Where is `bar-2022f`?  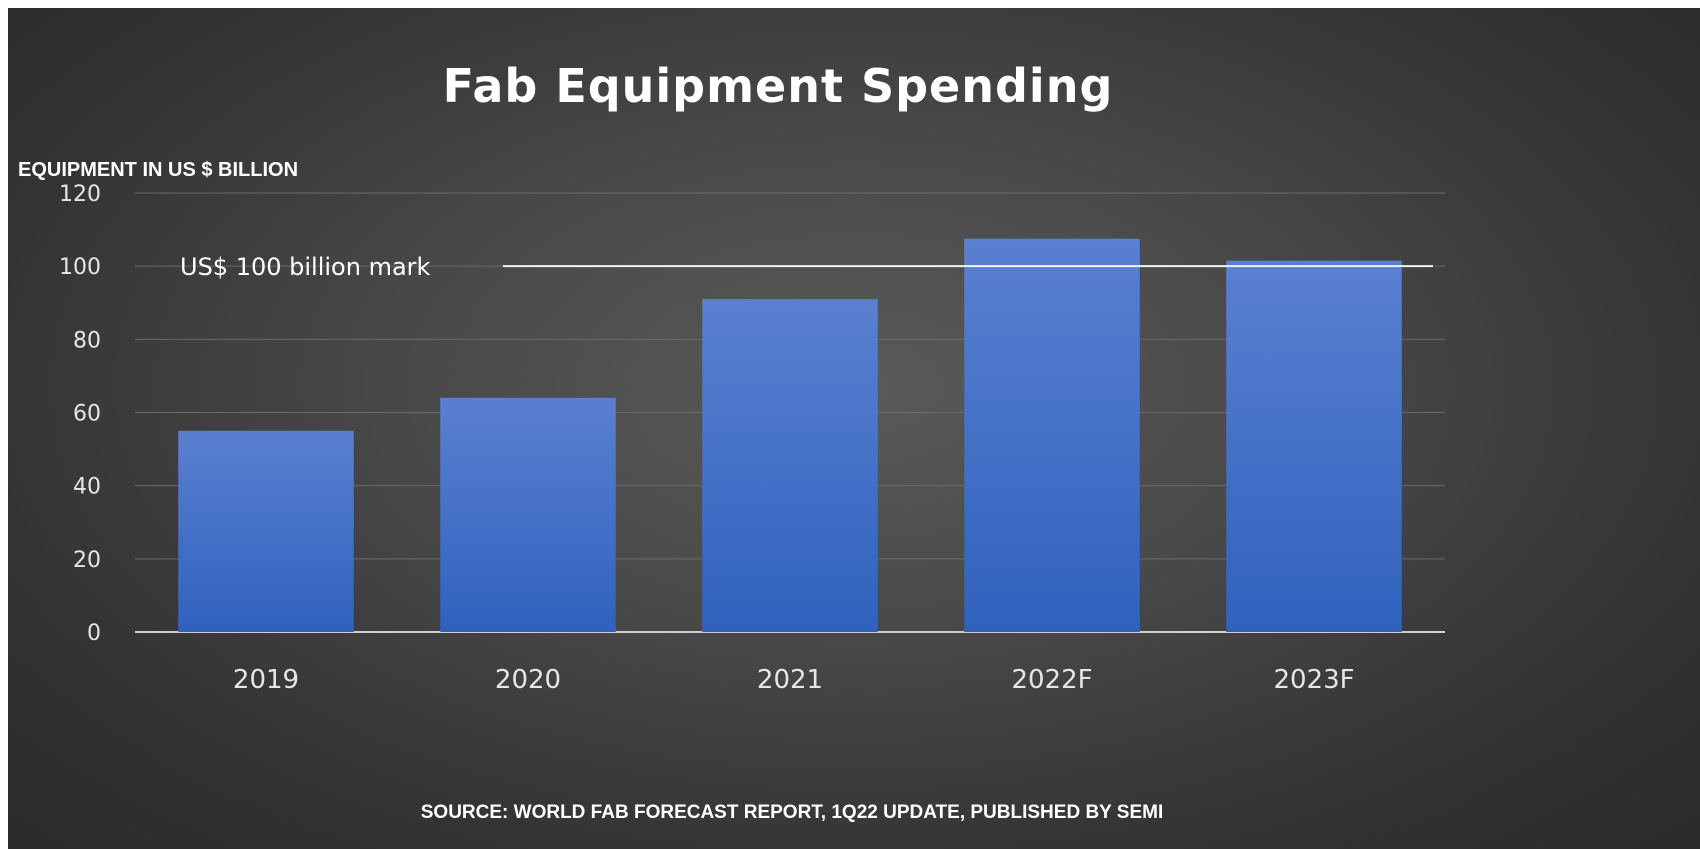 bar-2022f is located at coordinates (1052, 435).